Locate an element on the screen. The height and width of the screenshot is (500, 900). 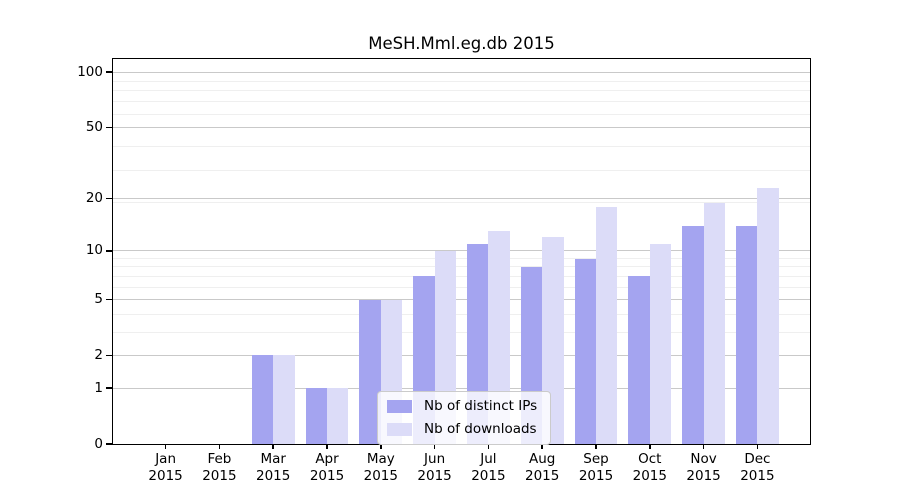
bar-downloads-nov-2015 is located at coordinates (714, 323).